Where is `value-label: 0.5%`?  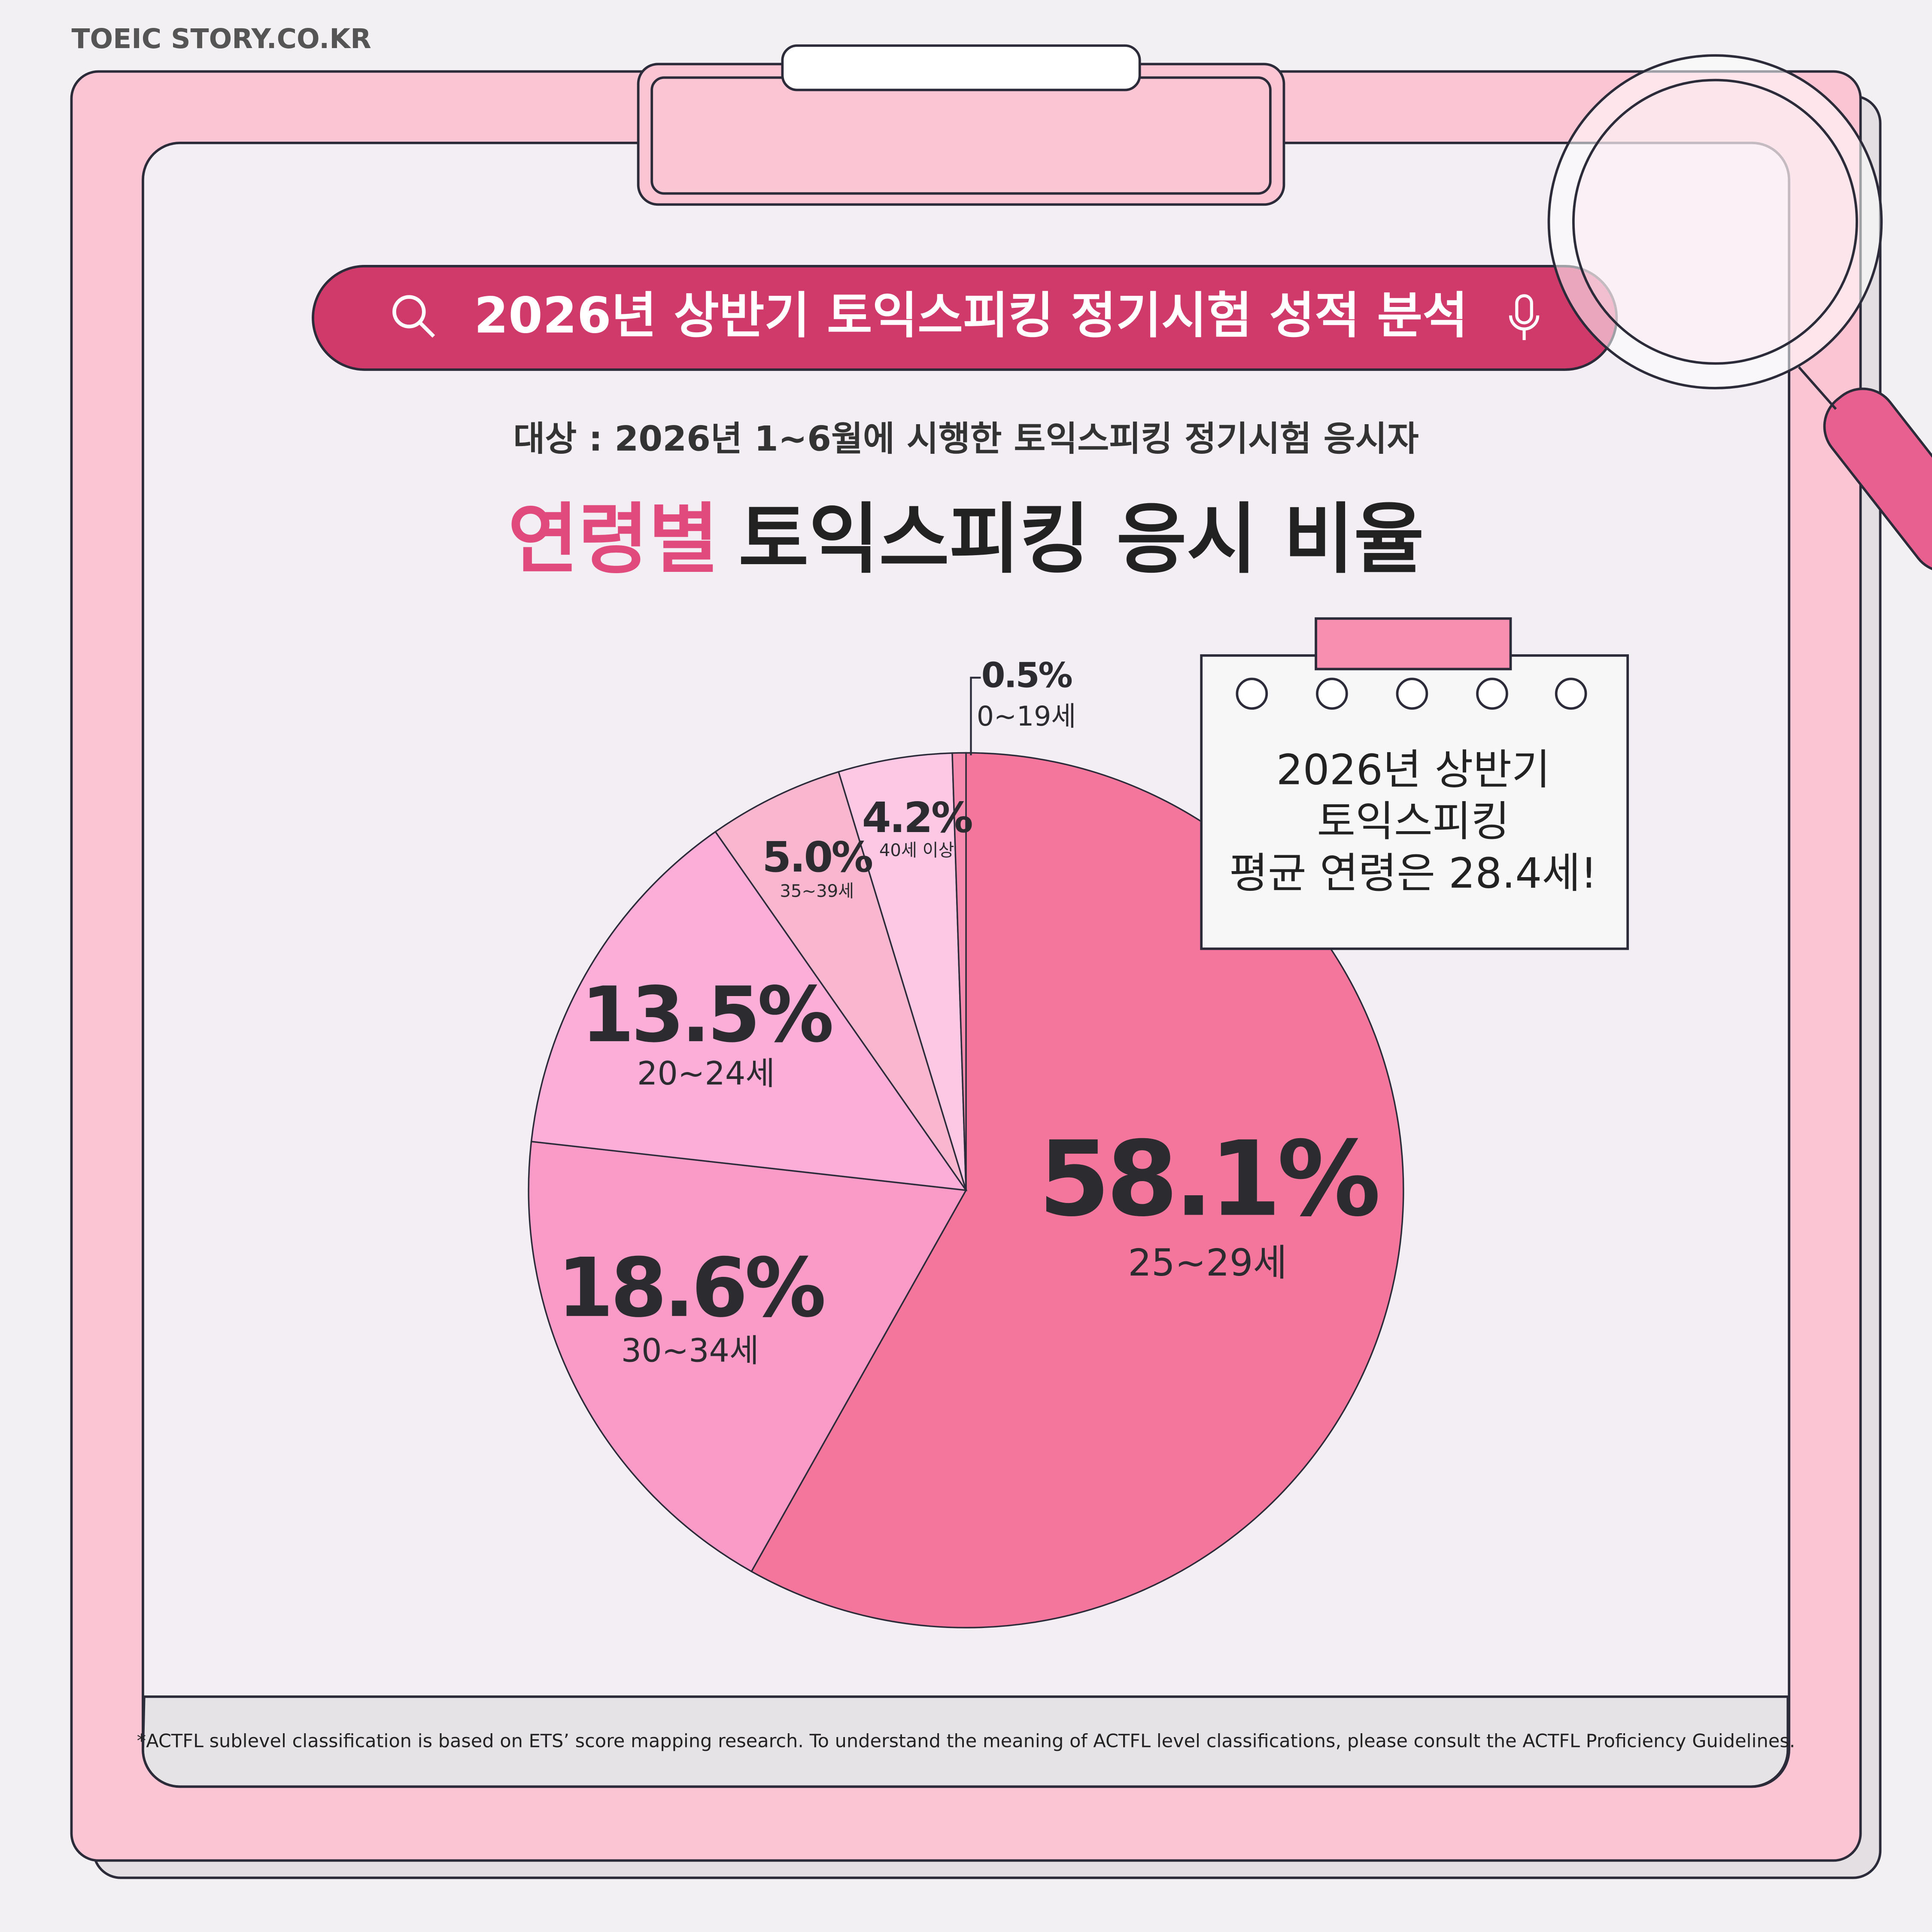 value-label: 0.5% is located at coordinates (1027, 675).